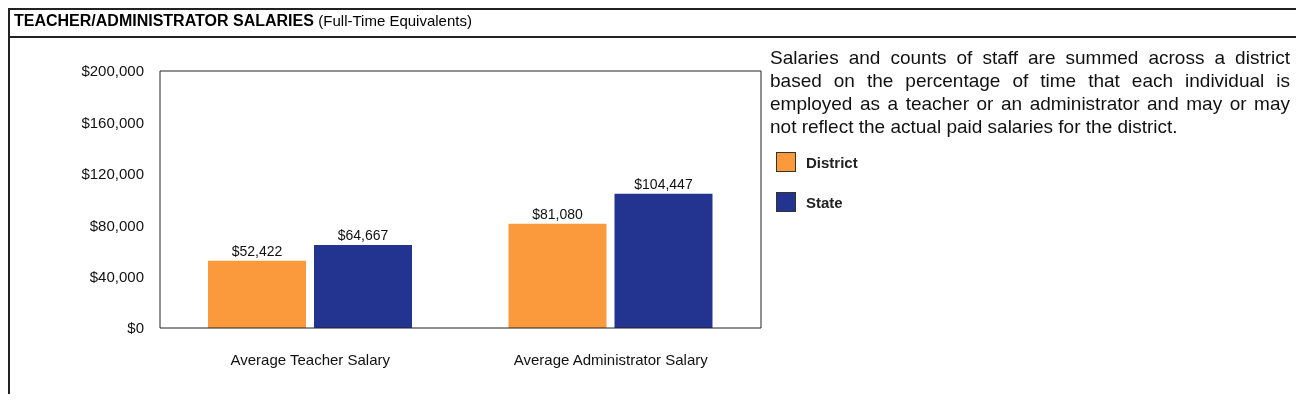  What do you see at coordinates (112, 122) in the screenshot?
I see `y-tick-label: $160,000` at bounding box center [112, 122].